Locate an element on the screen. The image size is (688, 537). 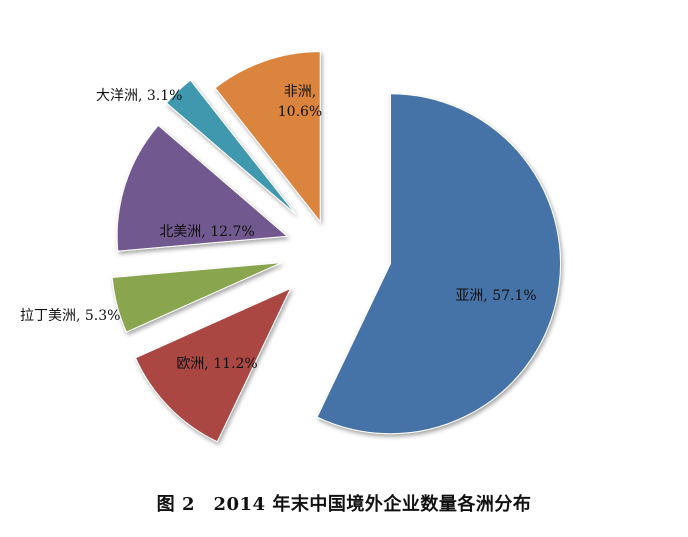
pie-slice-africa is located at coordinates (267, 137).